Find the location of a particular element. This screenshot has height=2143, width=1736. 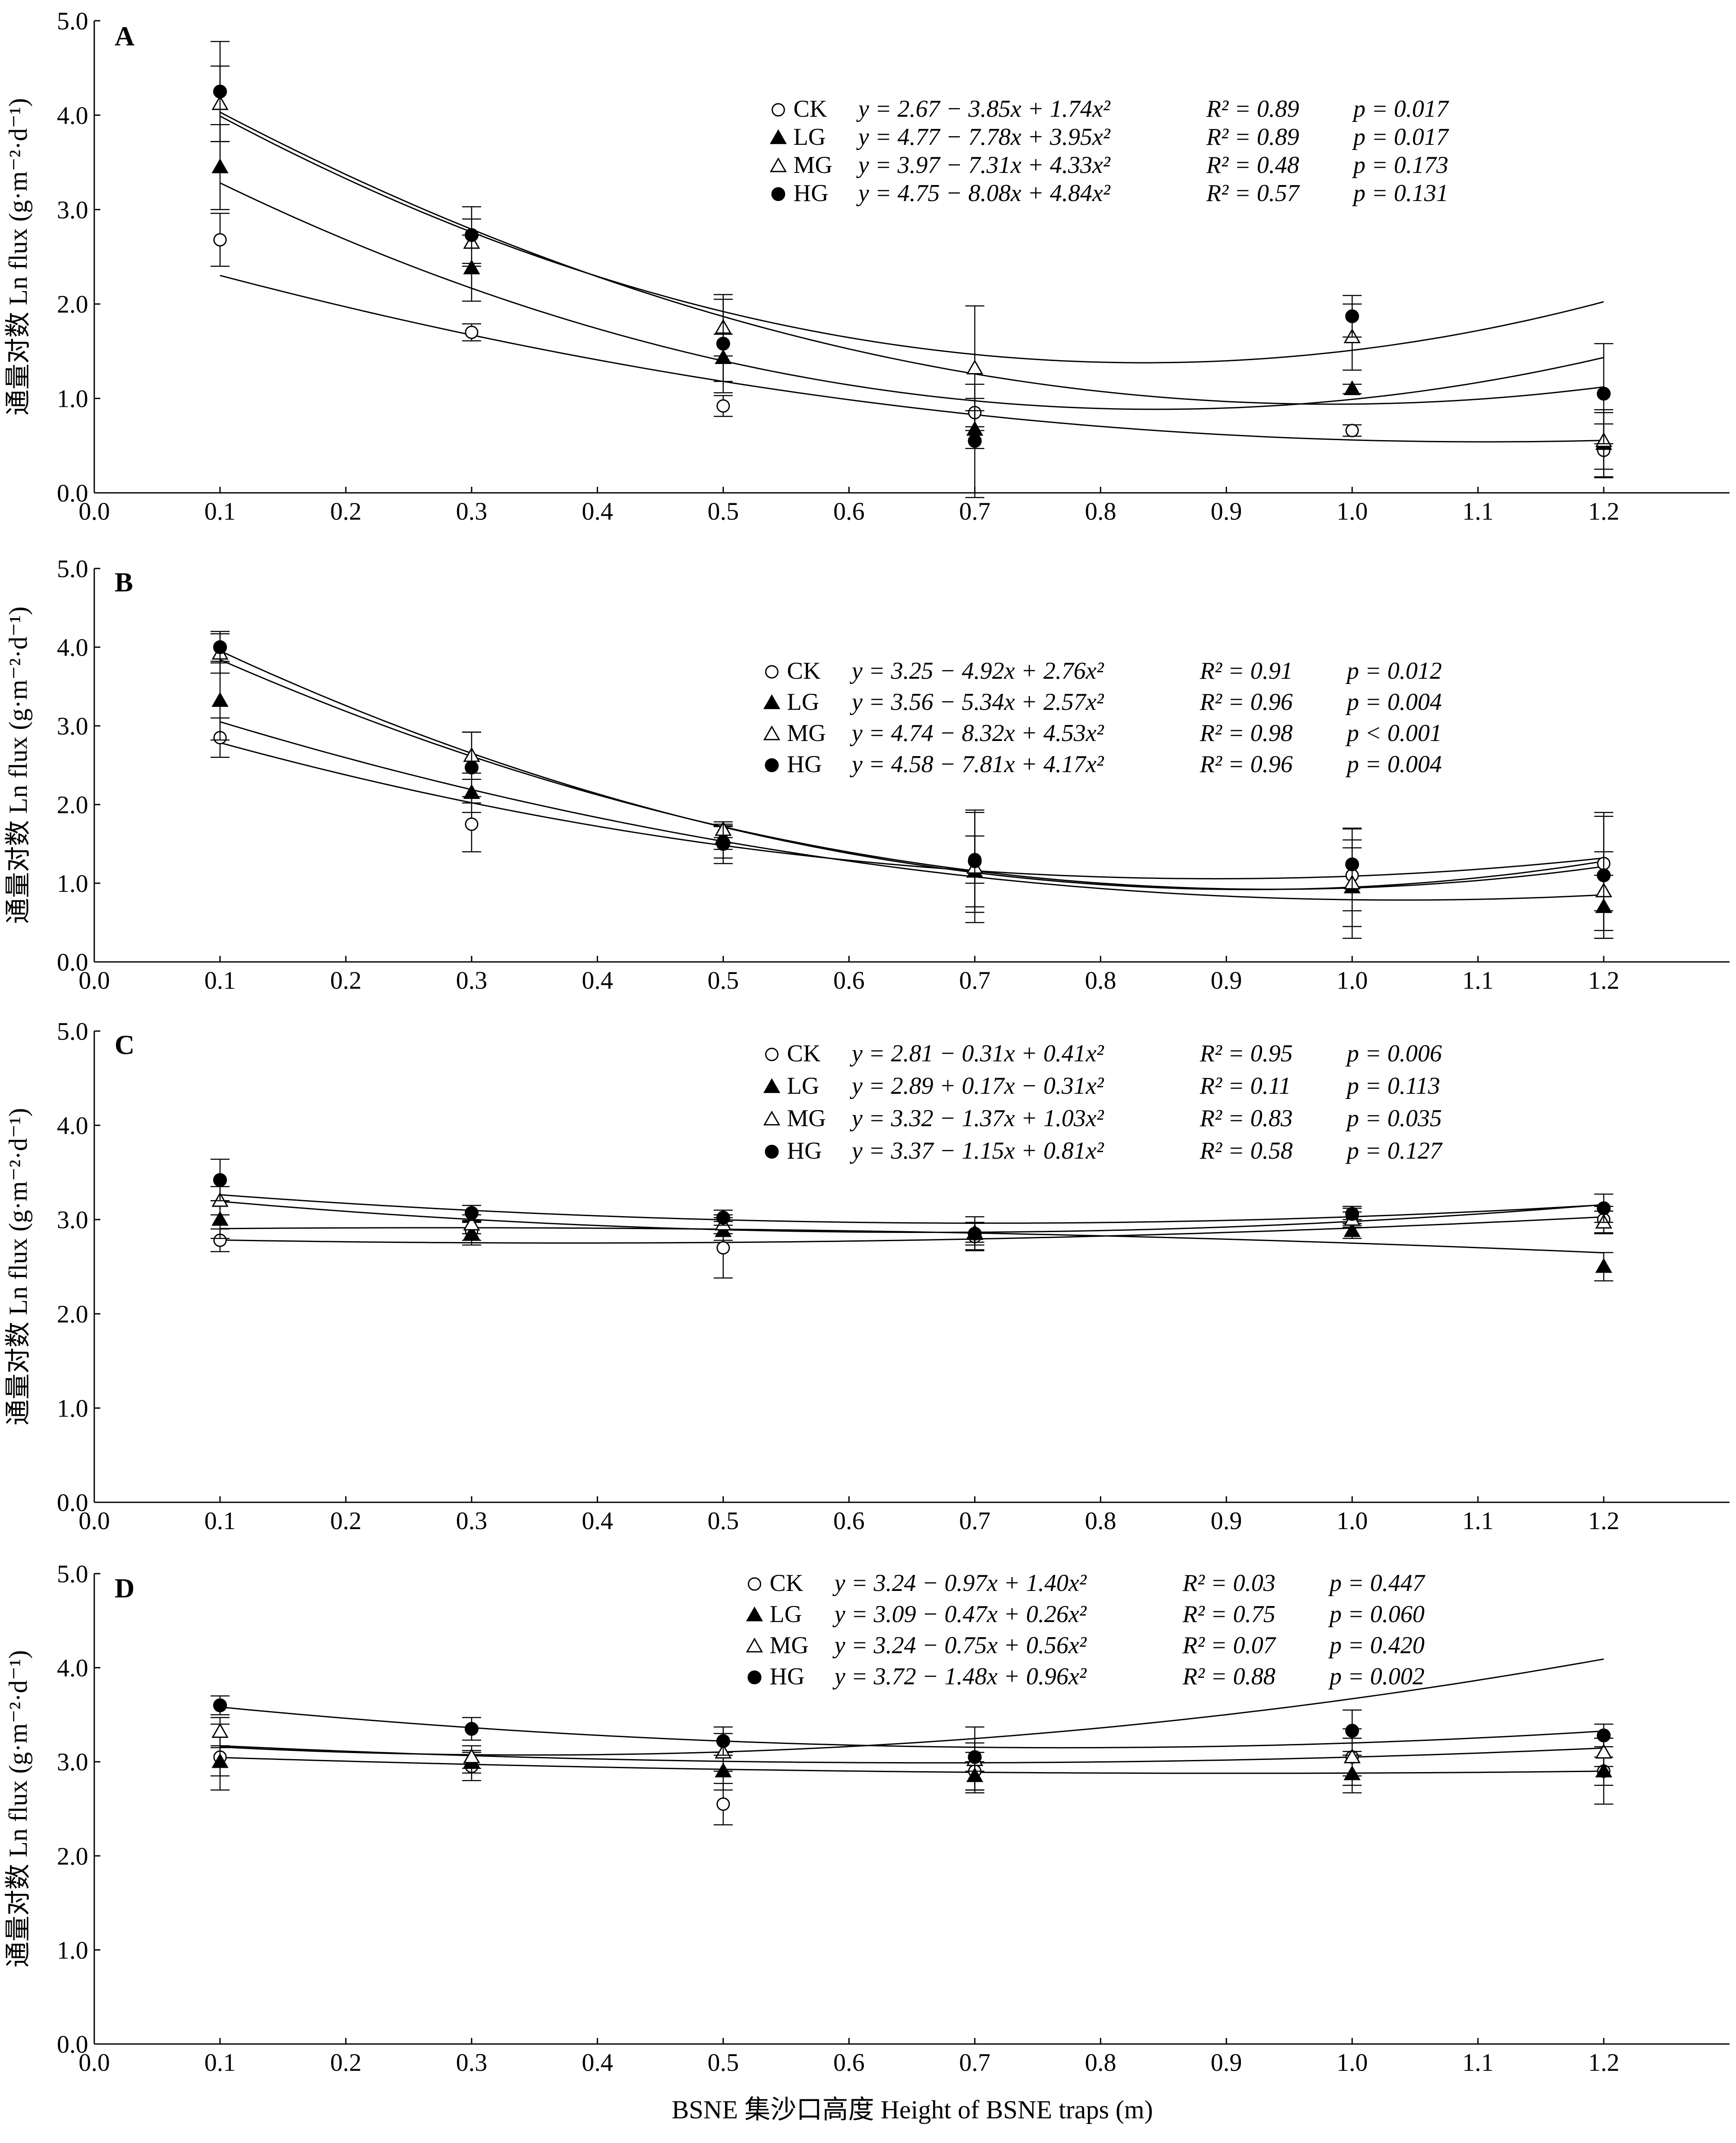

fit-curve-ck is located at coordinates (912, 1230).